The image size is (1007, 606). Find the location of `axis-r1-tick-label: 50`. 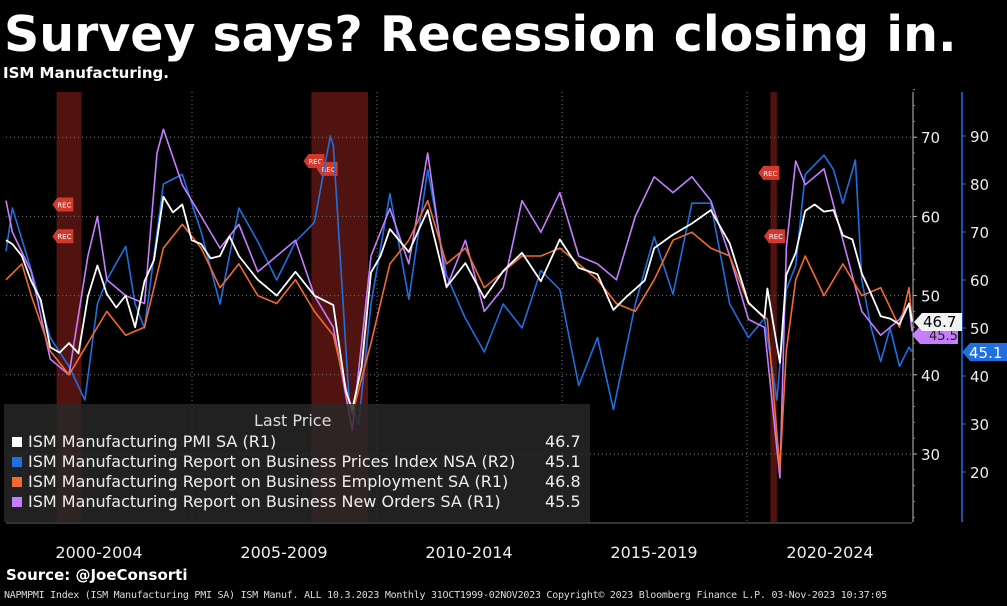

axis-r1-tick-label: 50 is located at coordinates (930, 297).